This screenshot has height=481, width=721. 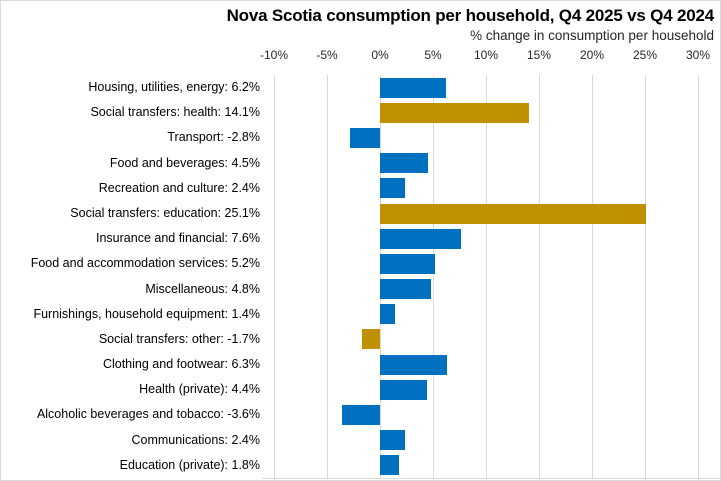 What do you see at coordinates (179, 338) in the screenshot?
I see `category-label: Social transfers: other: -1.7%` at bounding box center [179, 338].